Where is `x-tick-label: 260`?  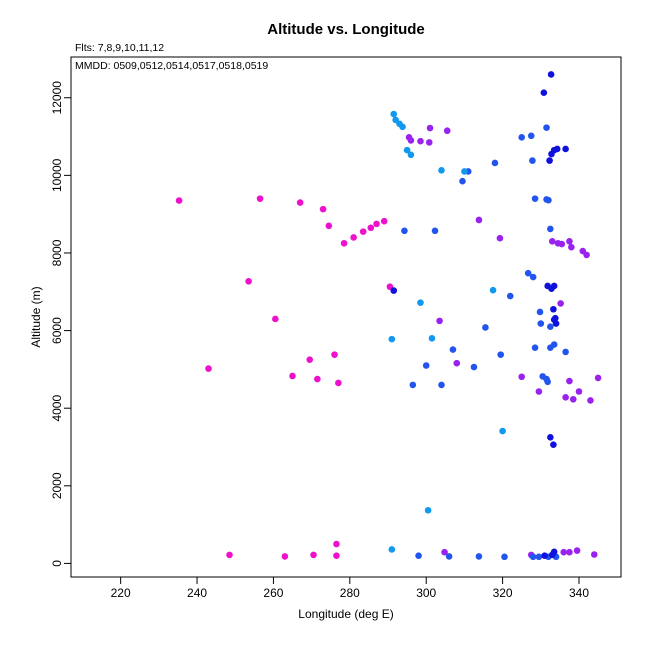 x-tick-label: 260 is located at coordinates (273, 593).